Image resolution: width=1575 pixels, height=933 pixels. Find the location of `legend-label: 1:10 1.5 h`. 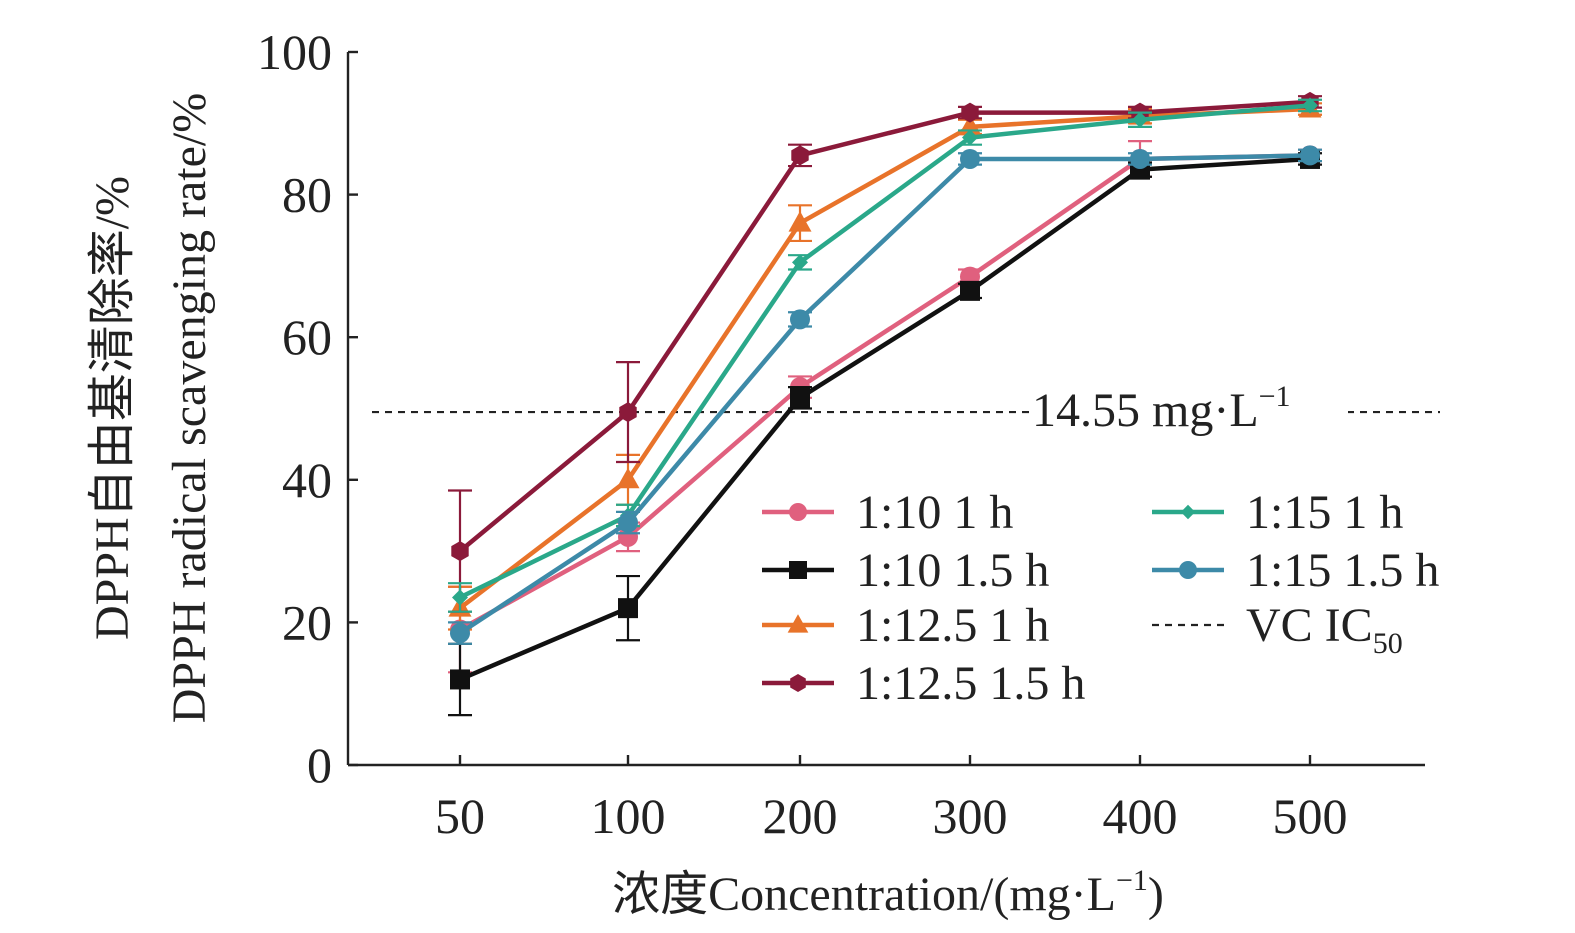

legend-label: 1:10 1.5 h is located at coordinates (952, 570).